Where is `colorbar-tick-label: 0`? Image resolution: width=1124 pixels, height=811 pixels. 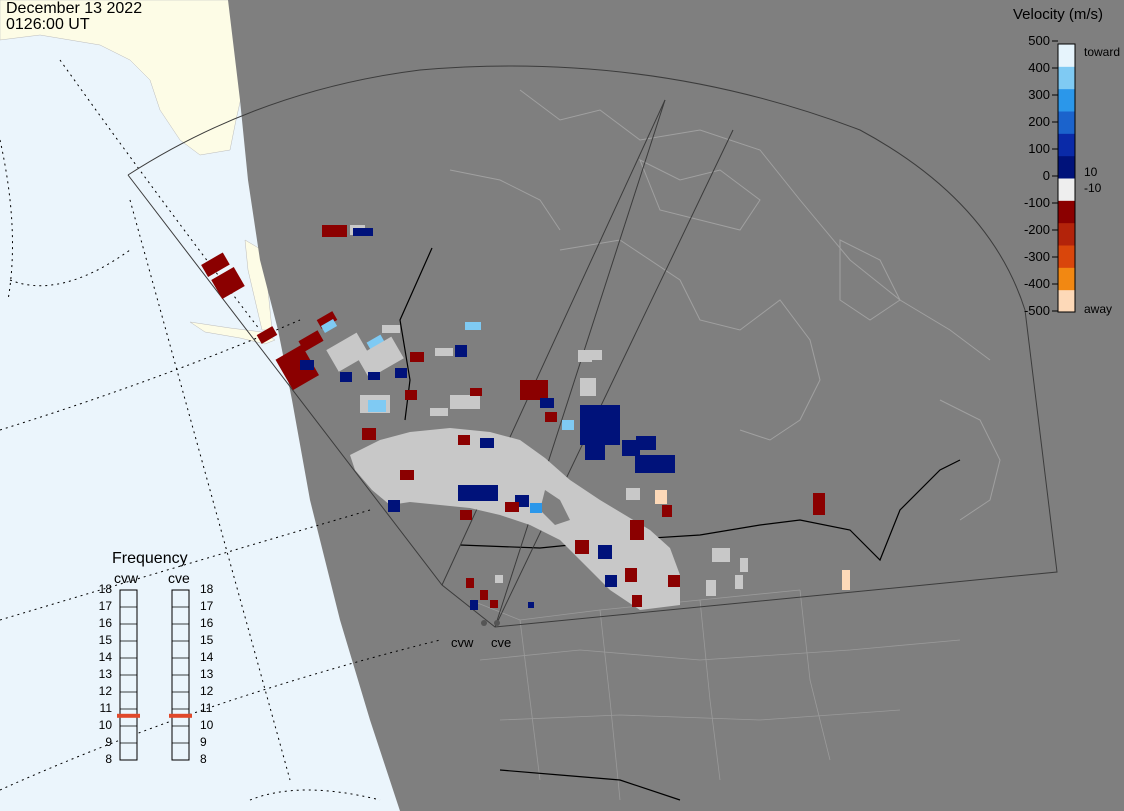 colorbar-tick-label: 0 is located at coordinates (1046, 175).